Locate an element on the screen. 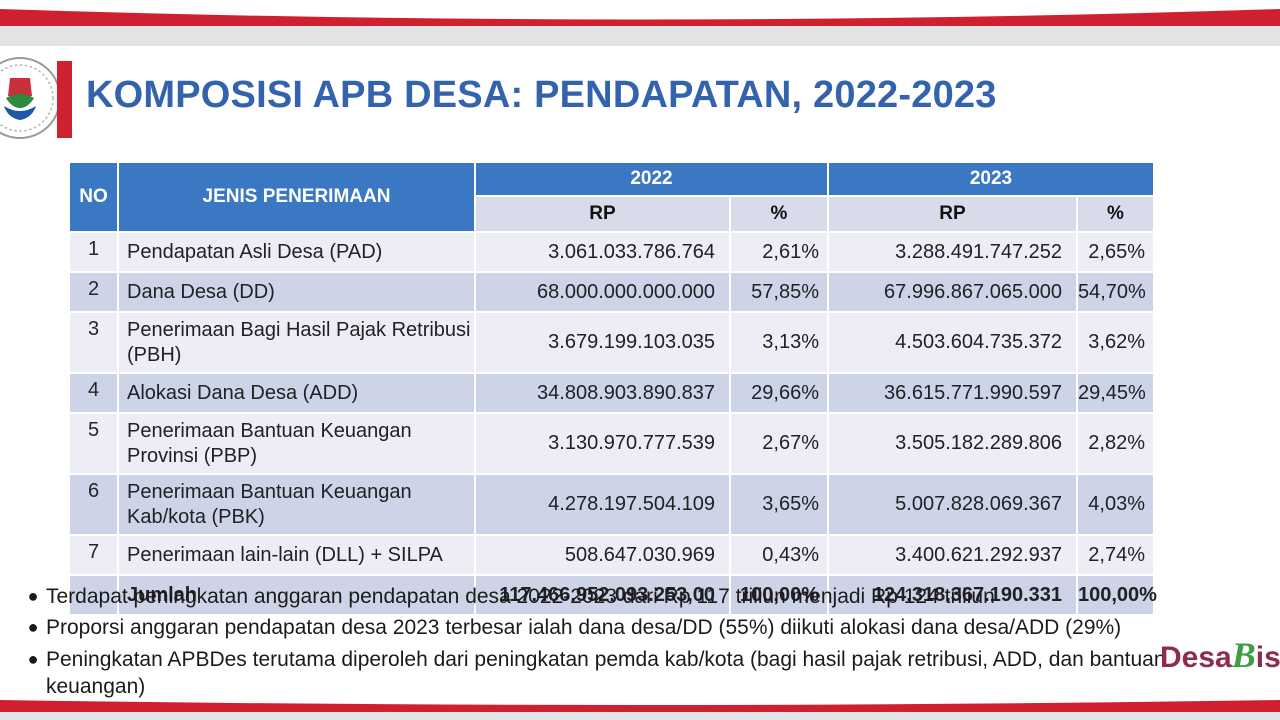  row-pct-2022: 3,65% is located at coordinates (780, 505).